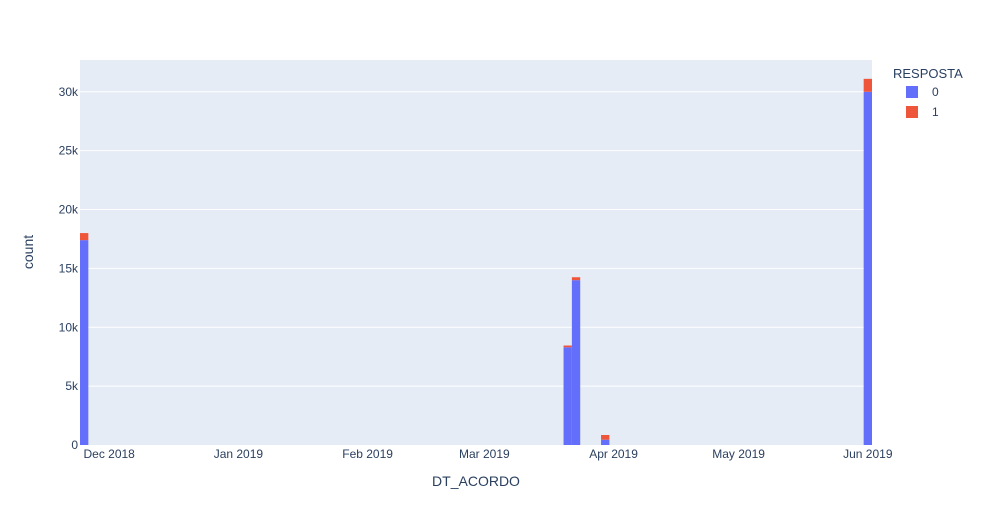 The image size is (983, 525). What do you see at coordinates (69, 210) in the screenshot?
I see `y-tick-label: 20k` at bounding box center [69, 210].